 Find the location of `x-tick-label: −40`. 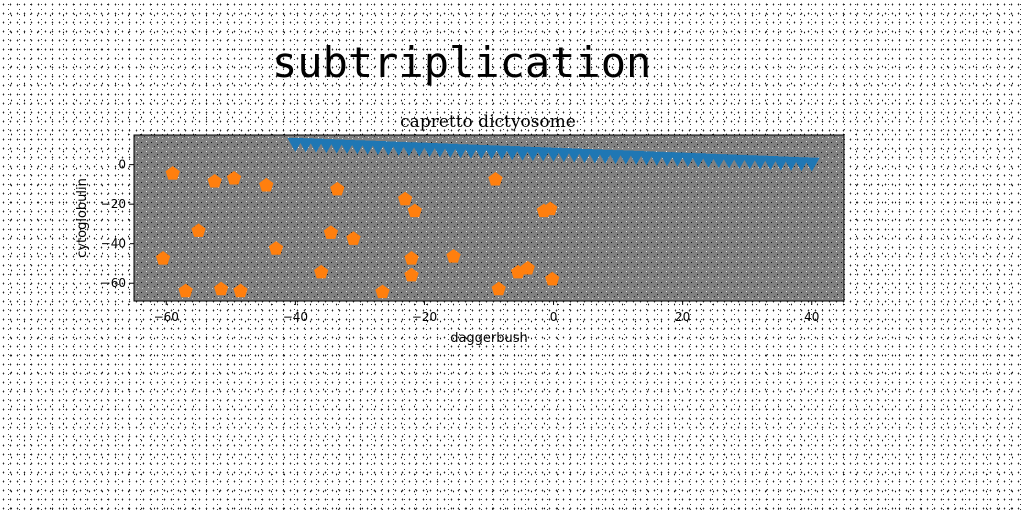

x-tick-label: −40 is located at coordinates (295, 317).